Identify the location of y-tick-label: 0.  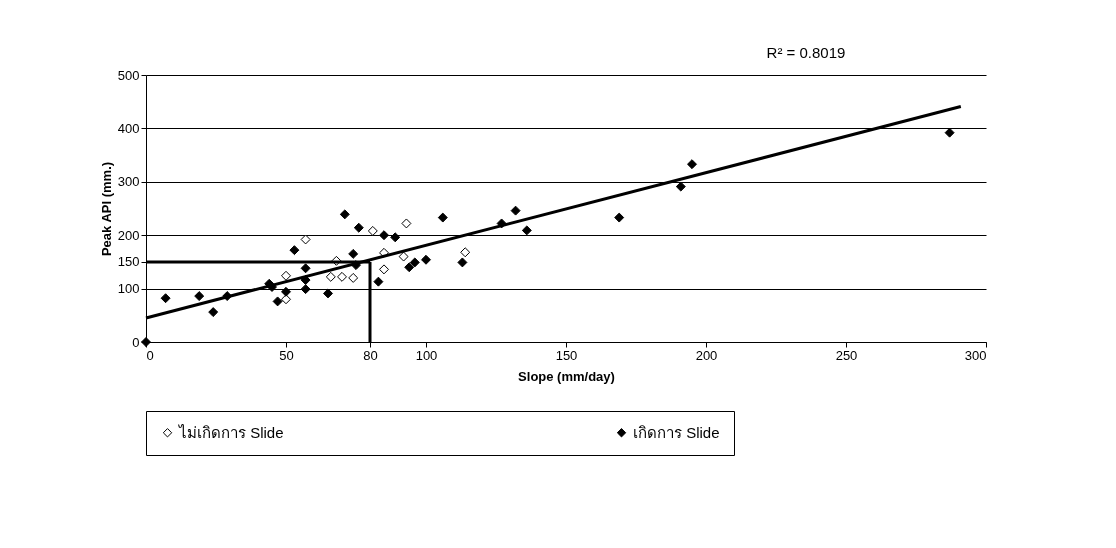
(136, 342).